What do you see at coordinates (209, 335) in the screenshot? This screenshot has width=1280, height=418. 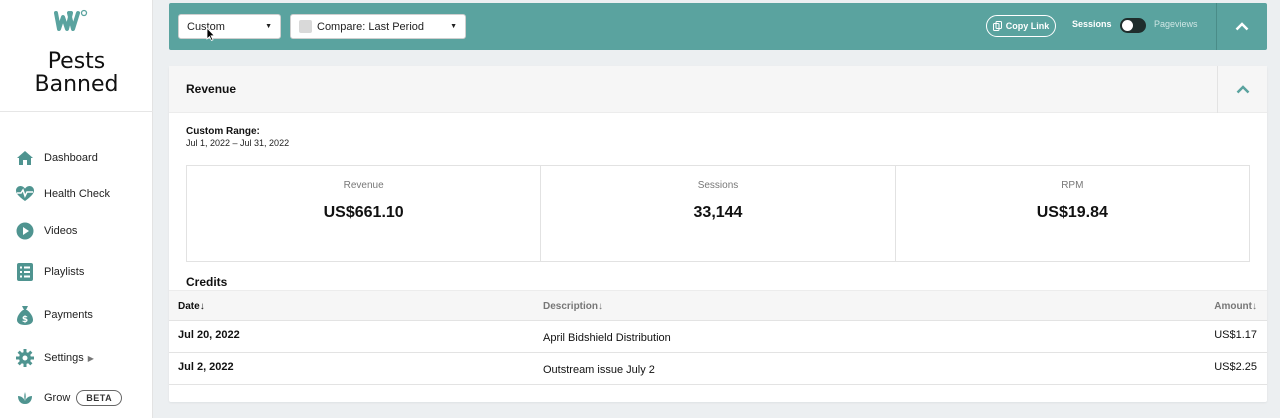 I see `row-date: Jul 20, 2022` at bounding box center [209, 335].